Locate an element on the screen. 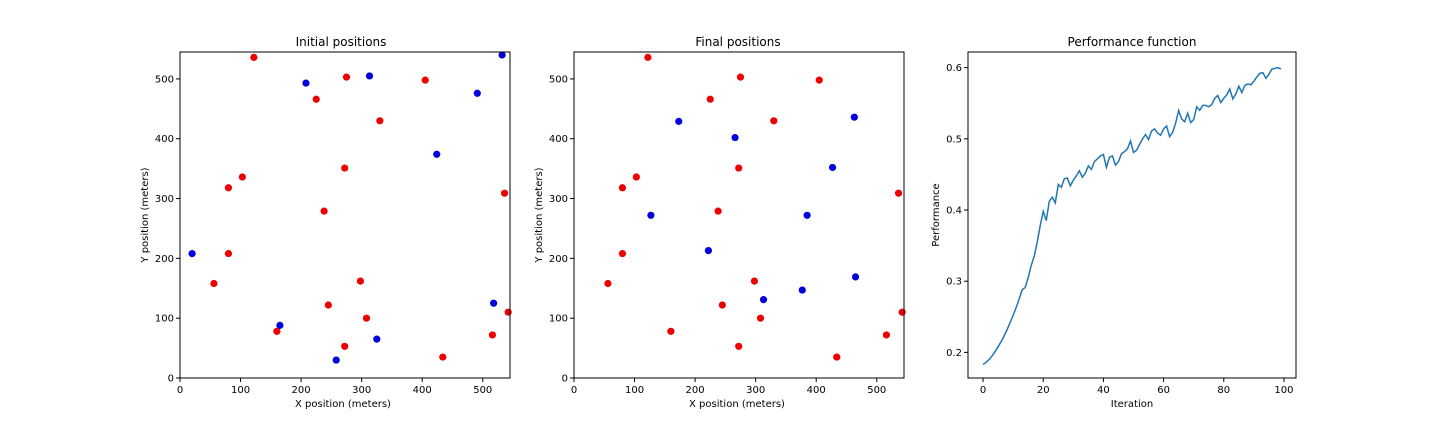 The height and width of the screenshot is (432, 1440). y-tick-label: 0.4 is located at coordinates (954, 211).